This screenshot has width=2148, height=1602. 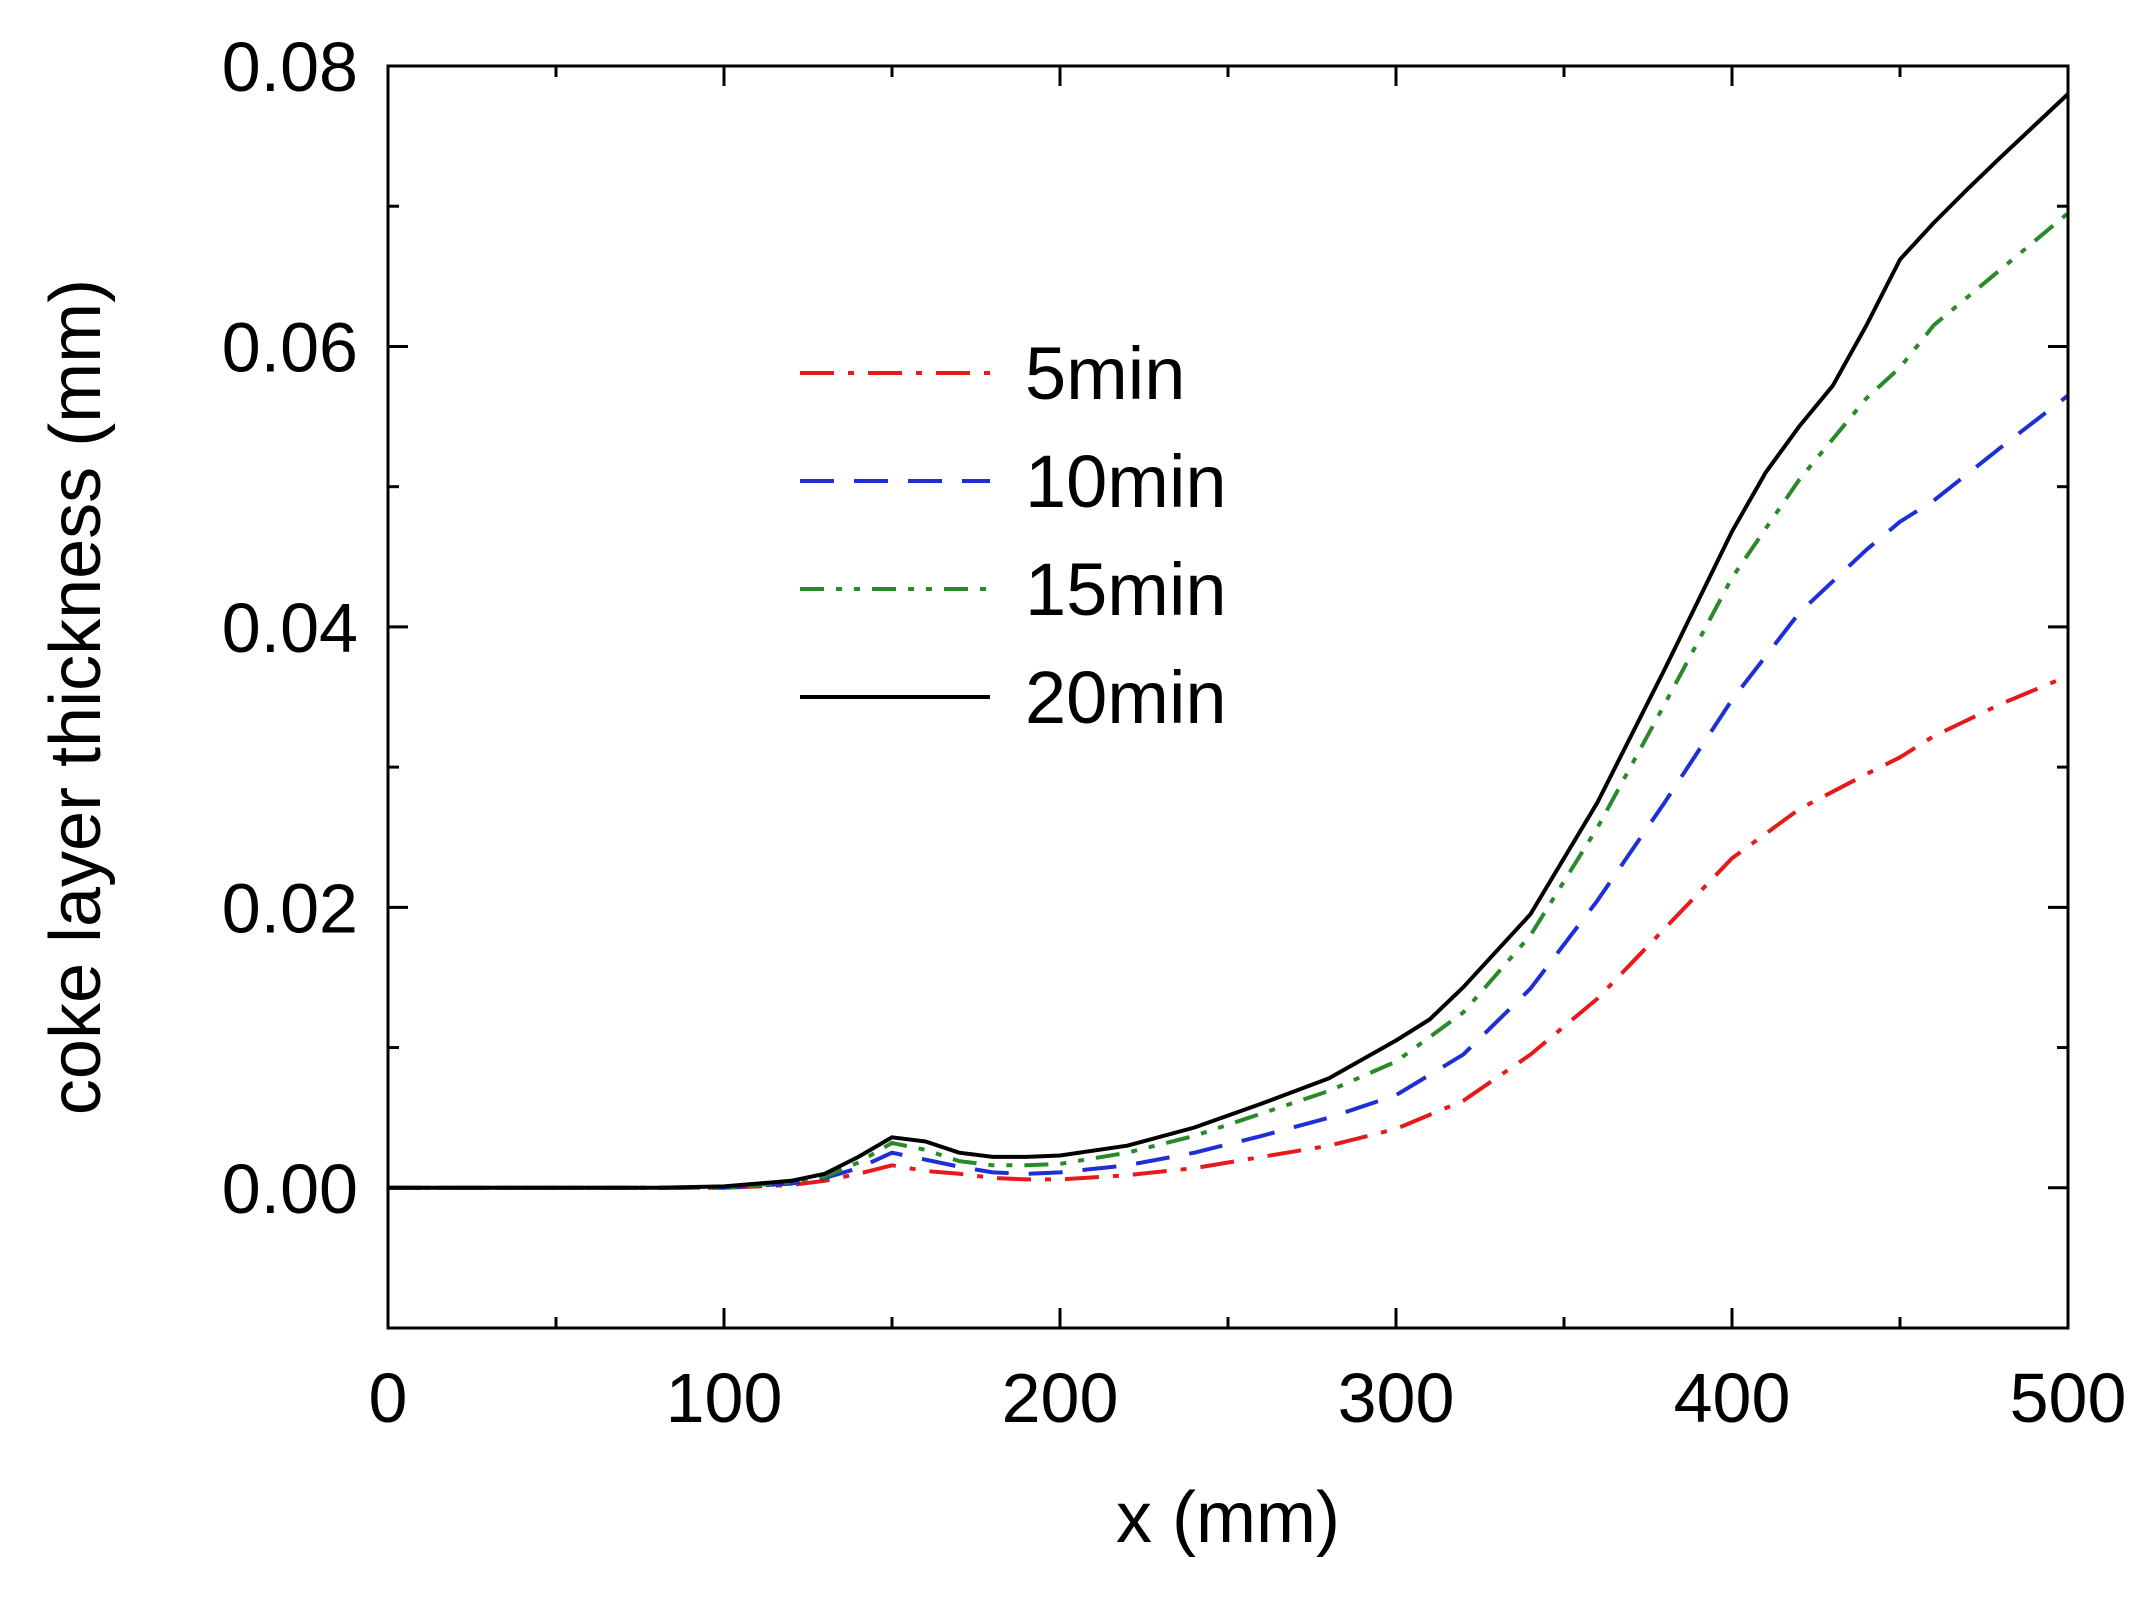 What do you see at coordinates (1126, 589) in the screenshot?
I see `legend-label-15min: 15min` at bounding box center [1126, 589].